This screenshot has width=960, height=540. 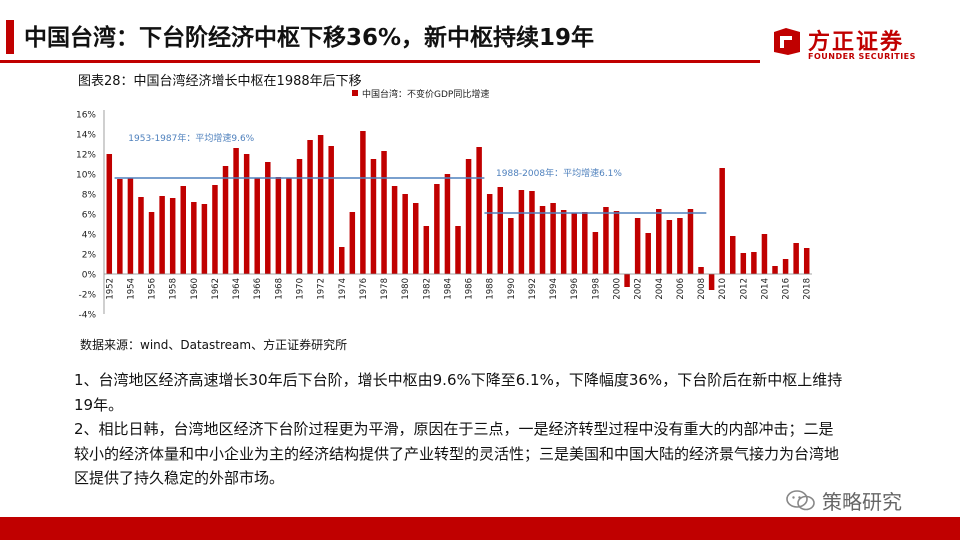 I want to click on x-tick-label: 2018, so click(x=808, y=289).